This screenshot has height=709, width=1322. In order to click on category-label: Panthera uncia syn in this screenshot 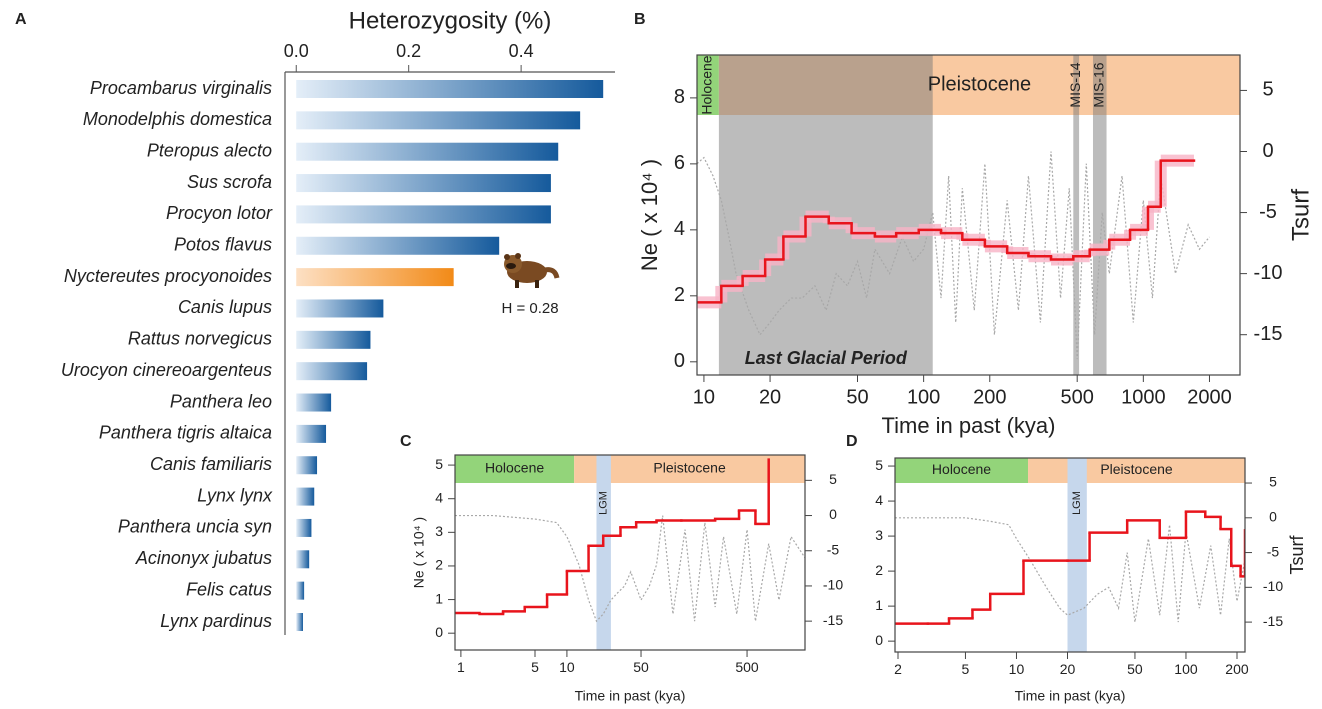, I will do `click(195, 527)`.